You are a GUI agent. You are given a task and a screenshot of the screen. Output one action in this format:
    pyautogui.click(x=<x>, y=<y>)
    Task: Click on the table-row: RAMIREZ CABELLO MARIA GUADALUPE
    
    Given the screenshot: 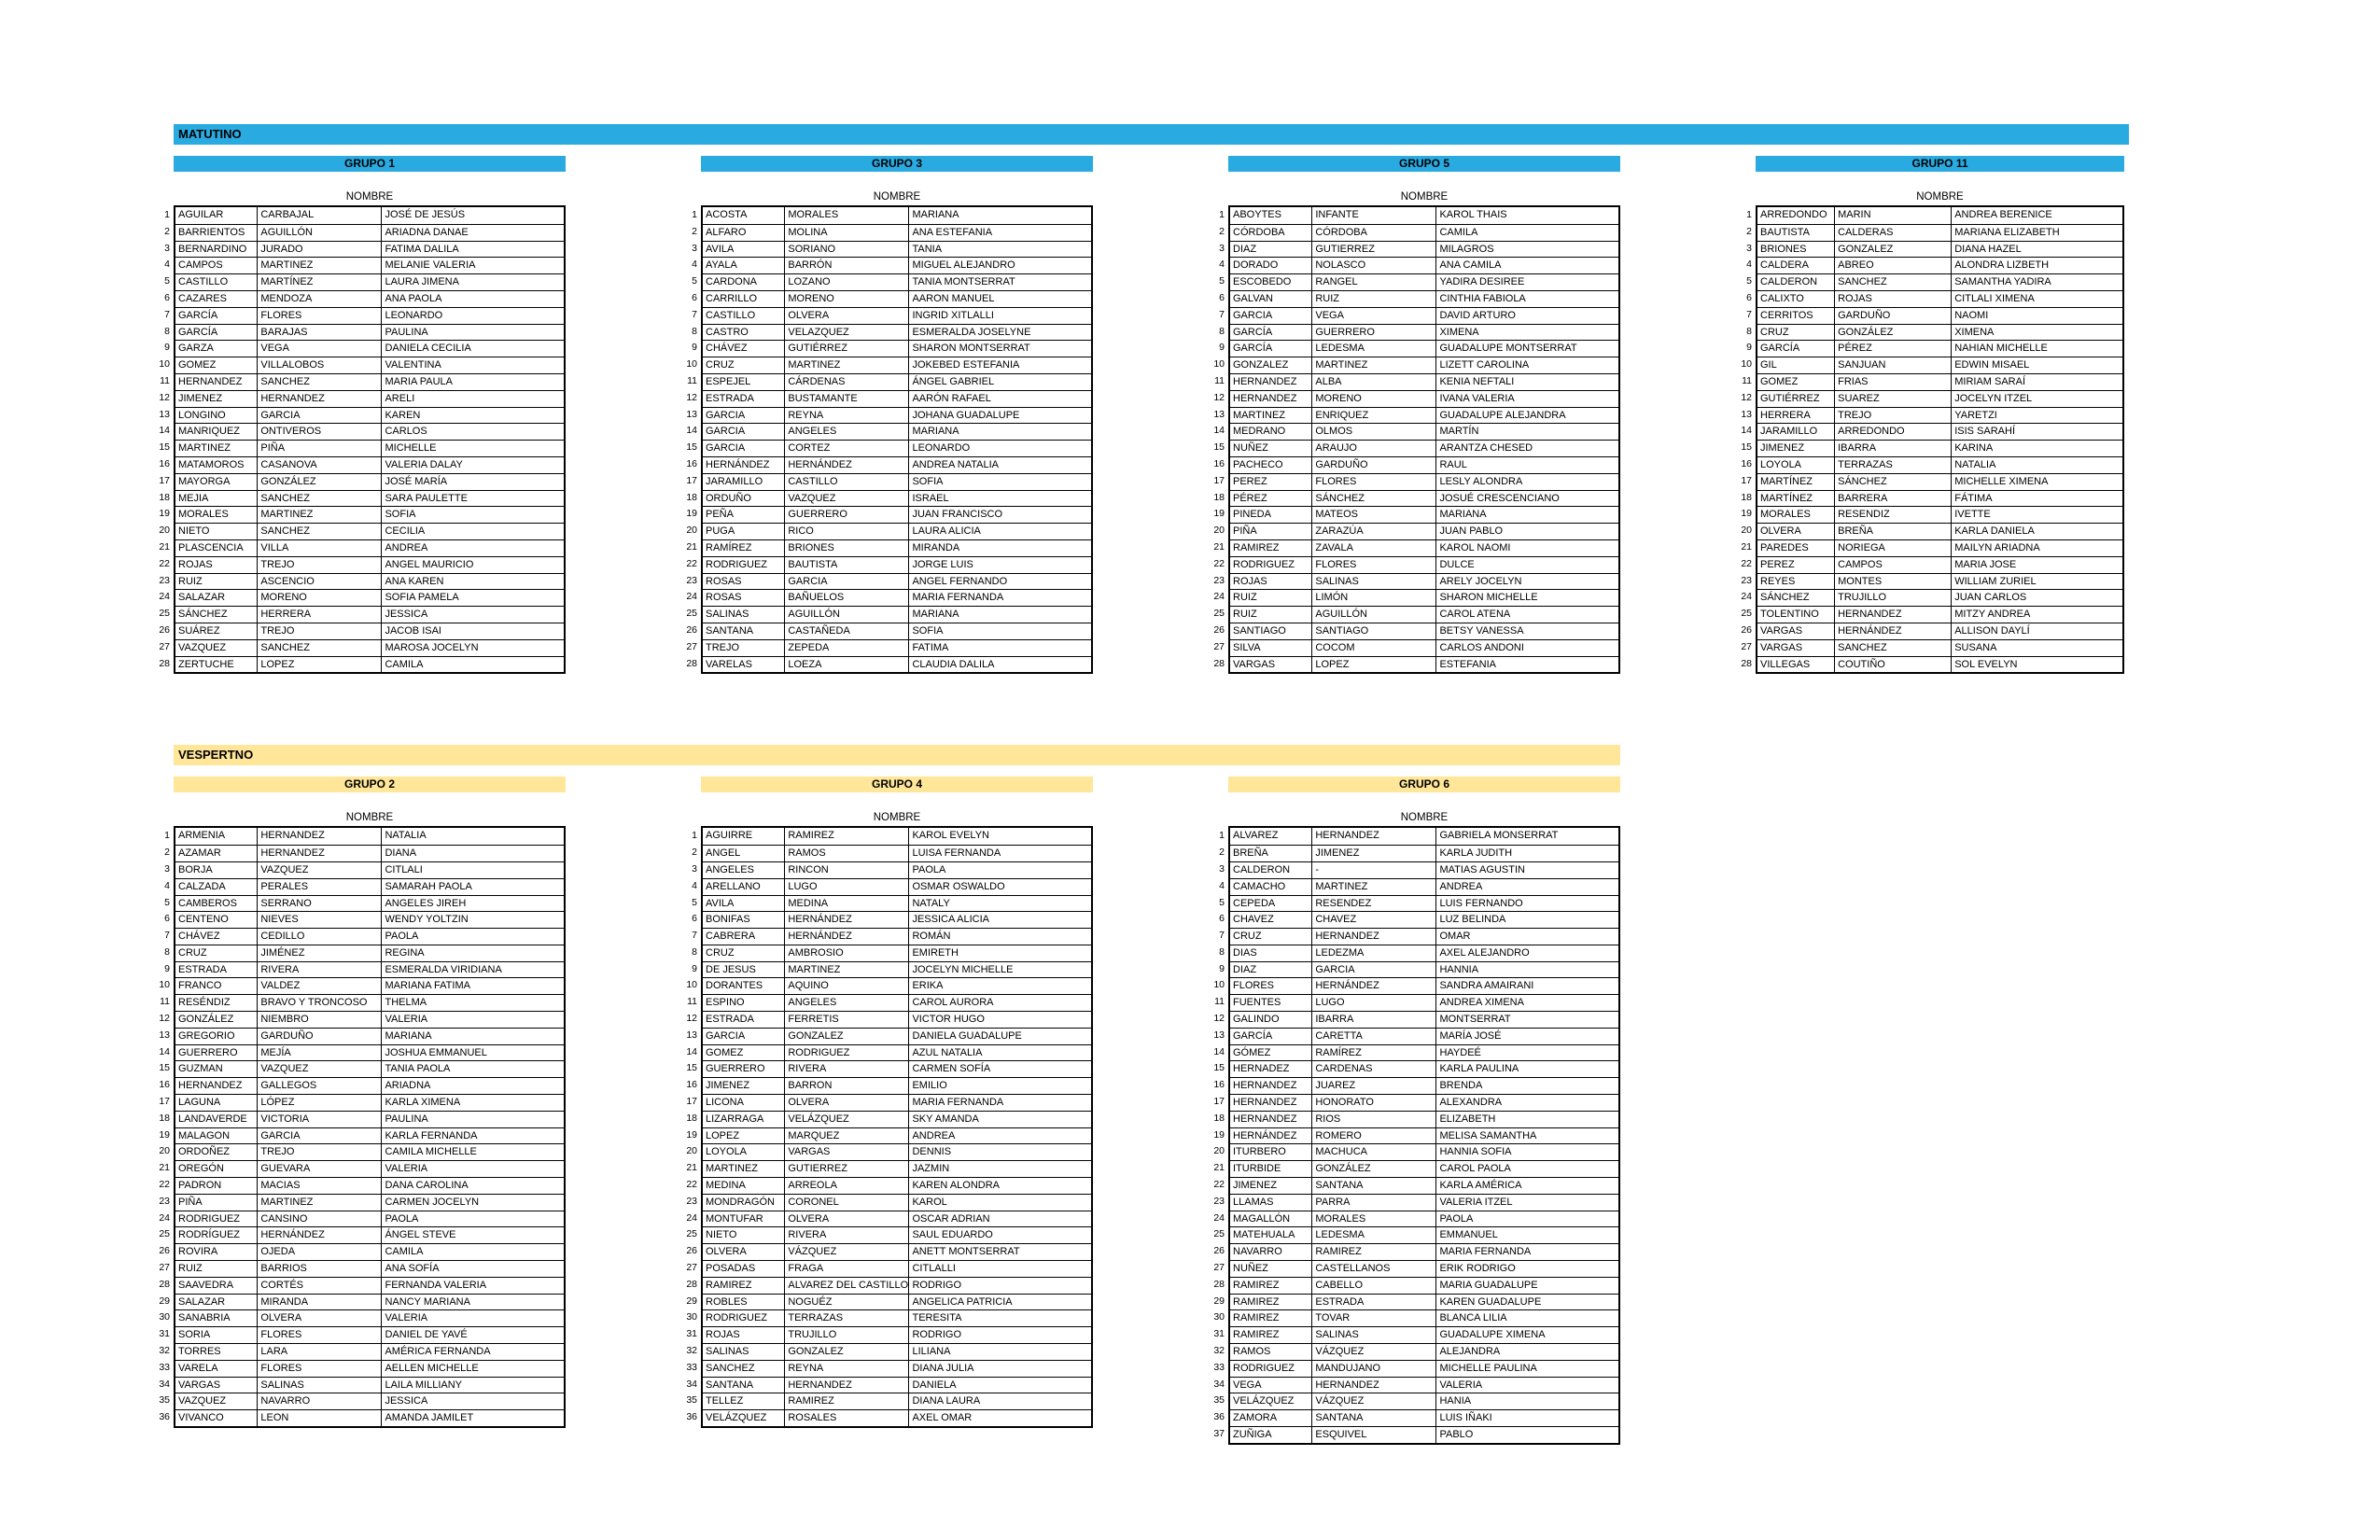 What is the action you would take?
    pyautogui.click(x=1424, y=1285)
    